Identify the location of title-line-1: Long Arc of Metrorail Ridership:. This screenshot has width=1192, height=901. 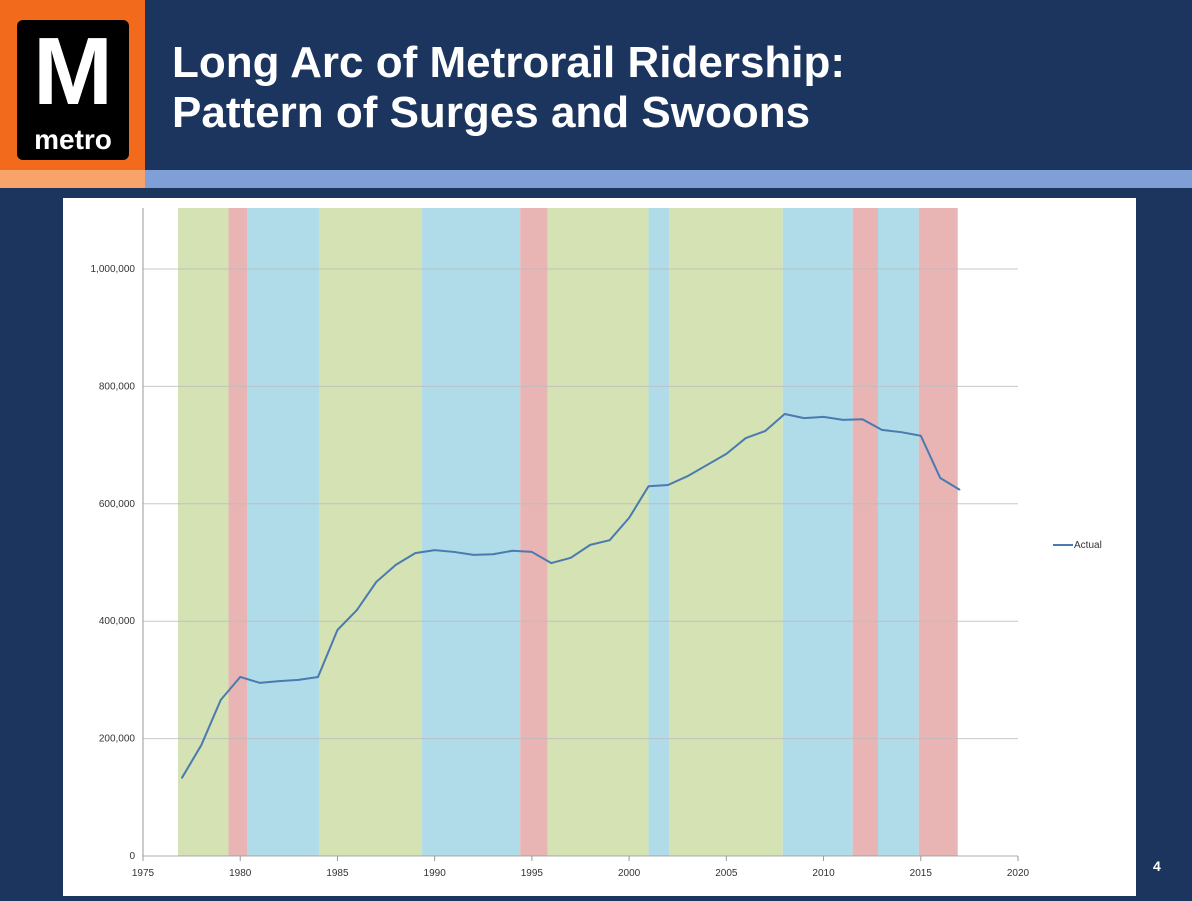
(509, 62).